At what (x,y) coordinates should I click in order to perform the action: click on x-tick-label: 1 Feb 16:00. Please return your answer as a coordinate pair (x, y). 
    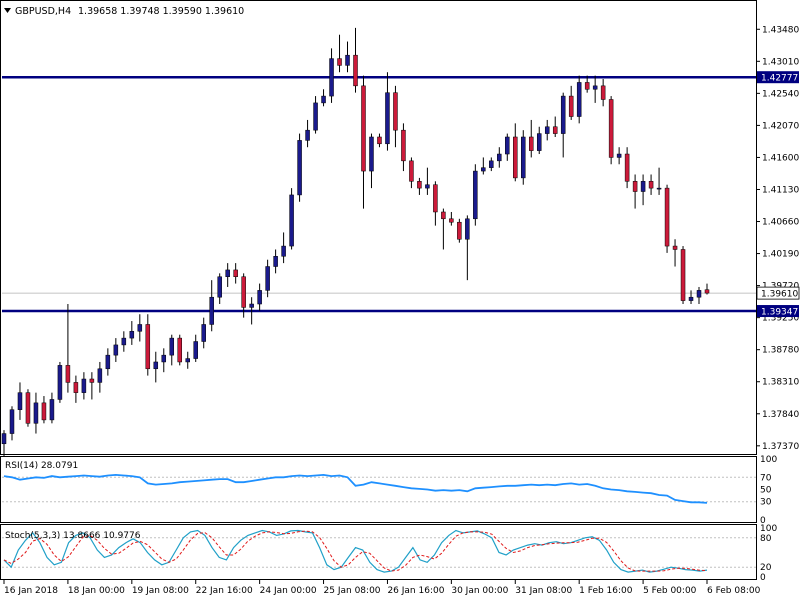
    Looking at the image, I should click on (606, 591).